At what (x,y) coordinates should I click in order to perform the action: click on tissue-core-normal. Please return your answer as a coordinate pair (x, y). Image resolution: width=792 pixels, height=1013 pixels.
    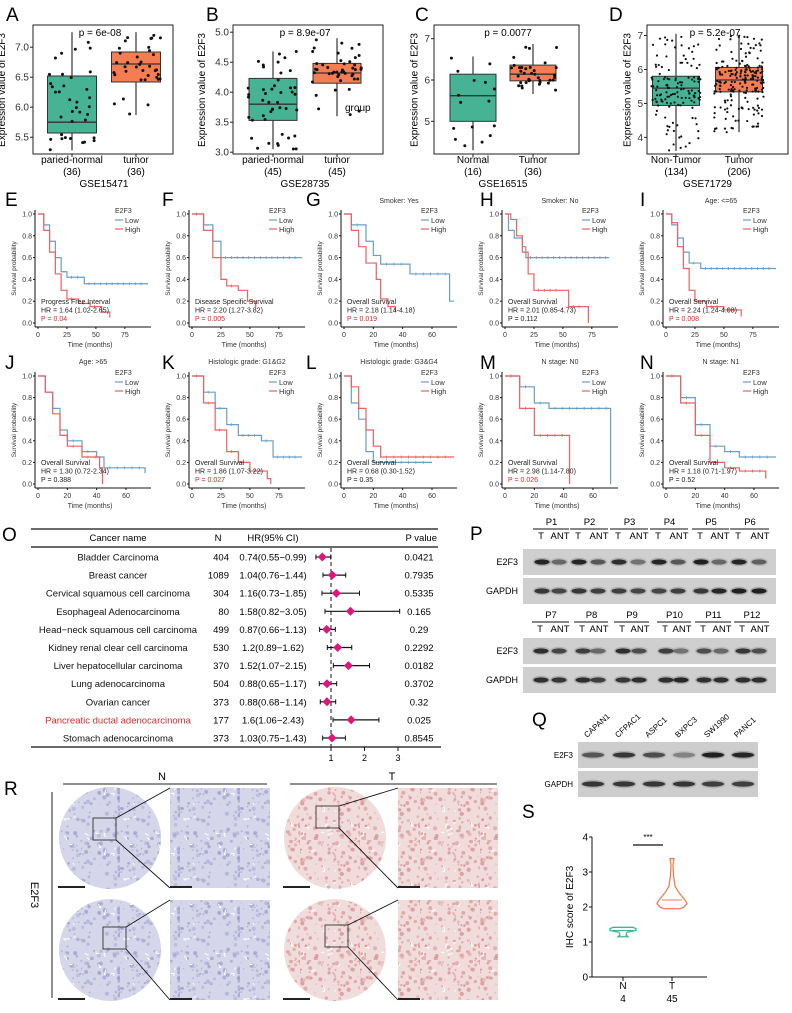
    Looking at the image, I should click on (110, 838).